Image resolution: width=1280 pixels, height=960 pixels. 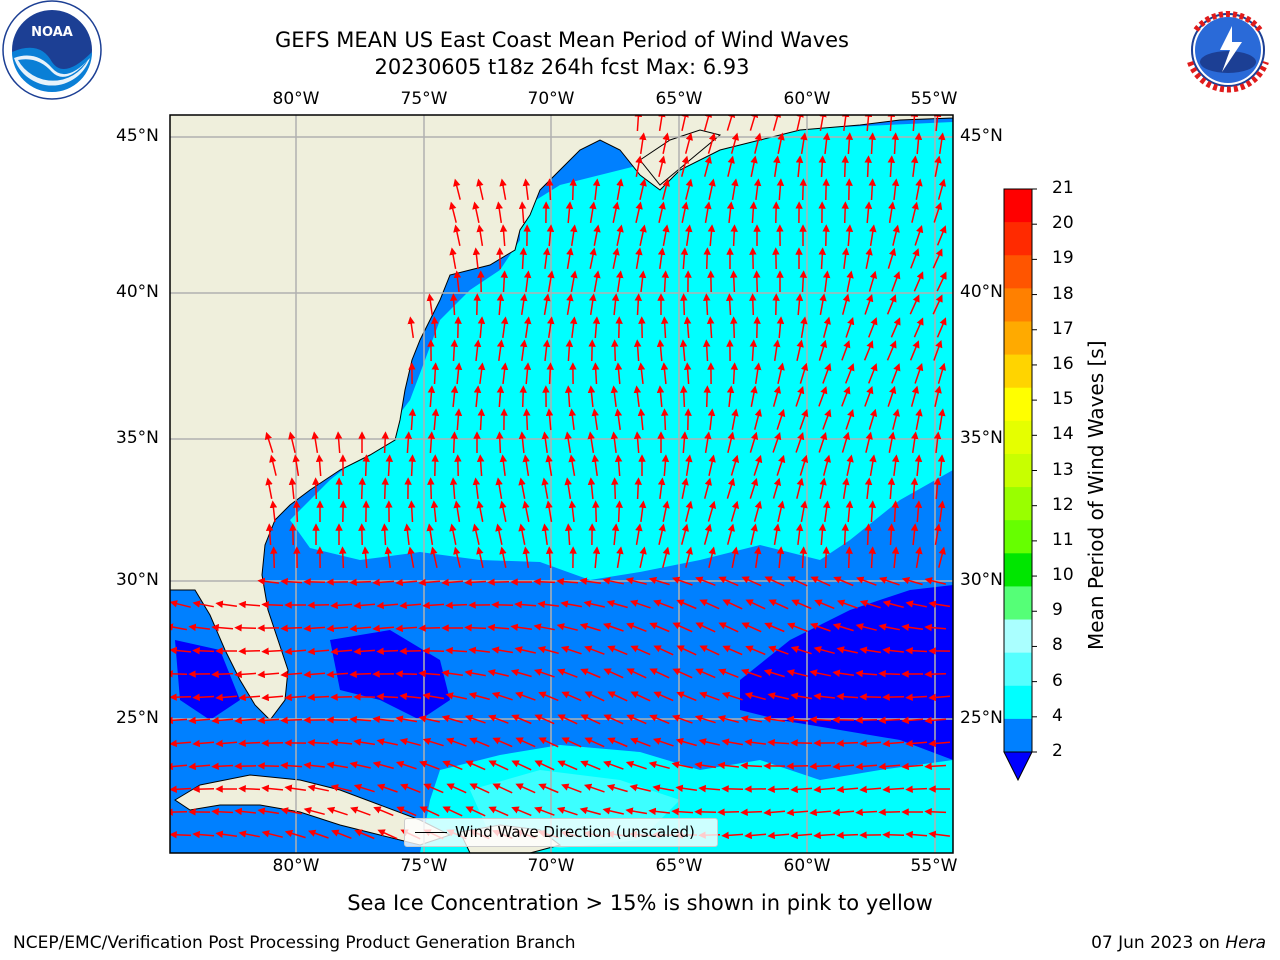 What do you see at coordinates (52, 50) in the screenshot?
I see `noaa-logo-icon: NOAA` at bounding box center [52, 50].